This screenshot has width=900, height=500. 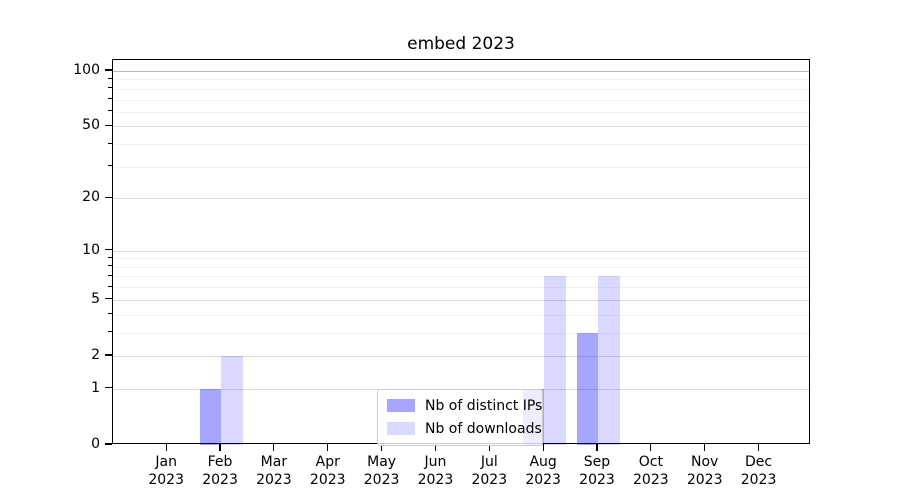 What do you see at coordinates (651, 471) in the screenshot?
I see `x-axis-tick-label: Oct 2023` at bounding box center [651, 471].